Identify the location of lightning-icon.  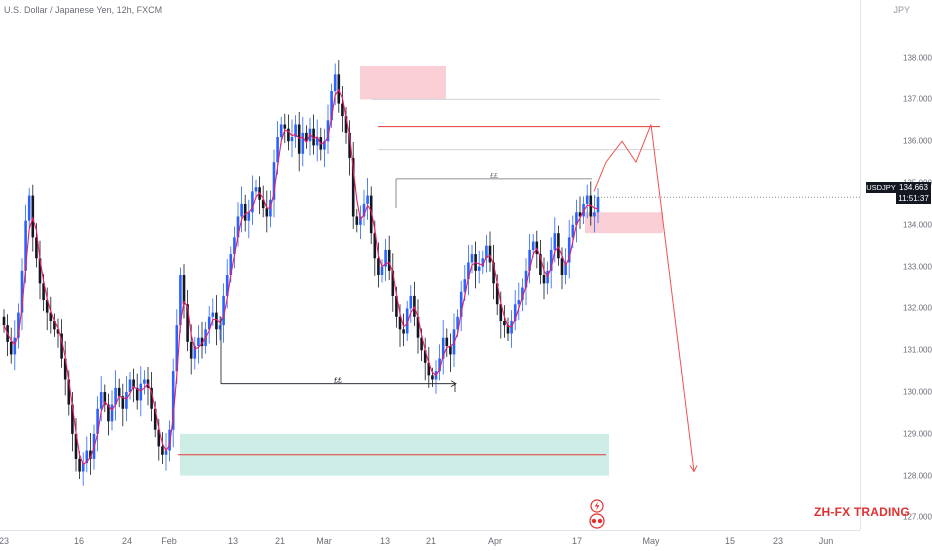
(597, 506).